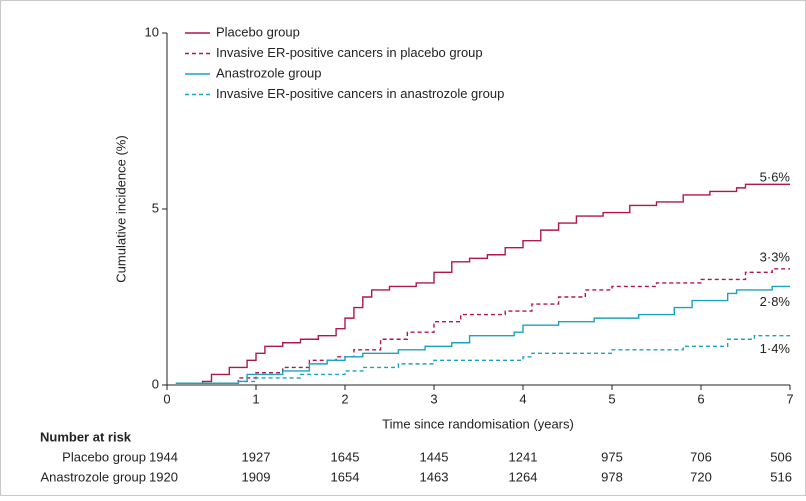  I want to click on x-tick-label: 6, so click(700, 398).